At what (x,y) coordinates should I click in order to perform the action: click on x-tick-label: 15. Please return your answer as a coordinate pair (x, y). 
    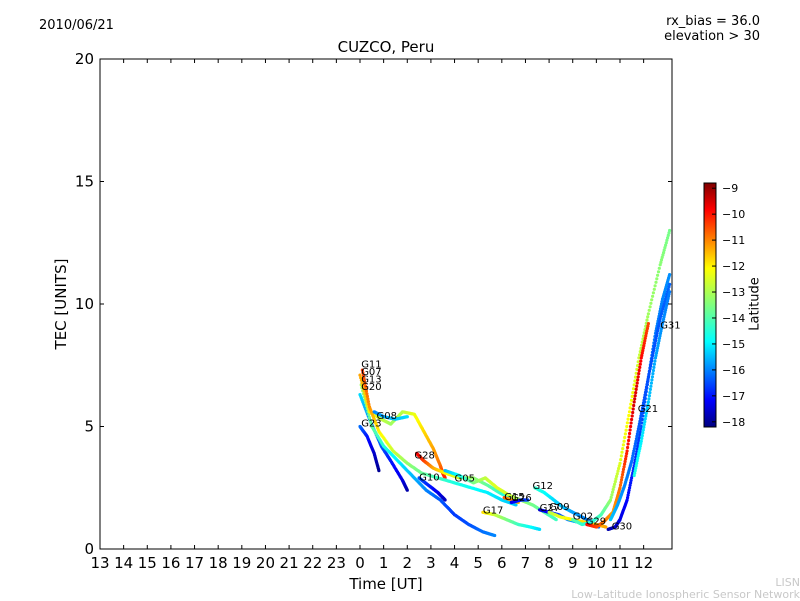
    Looking at the image, I should click on (147, 563).